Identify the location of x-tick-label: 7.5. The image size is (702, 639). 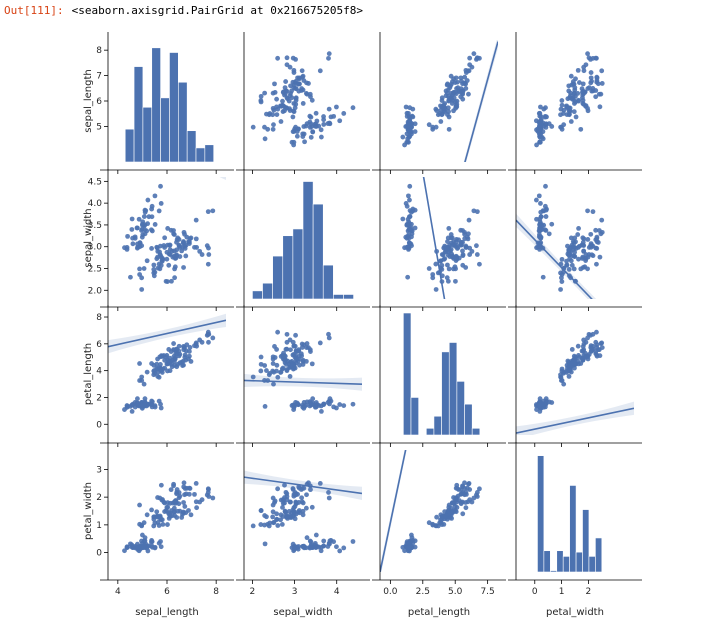
(487, 592).